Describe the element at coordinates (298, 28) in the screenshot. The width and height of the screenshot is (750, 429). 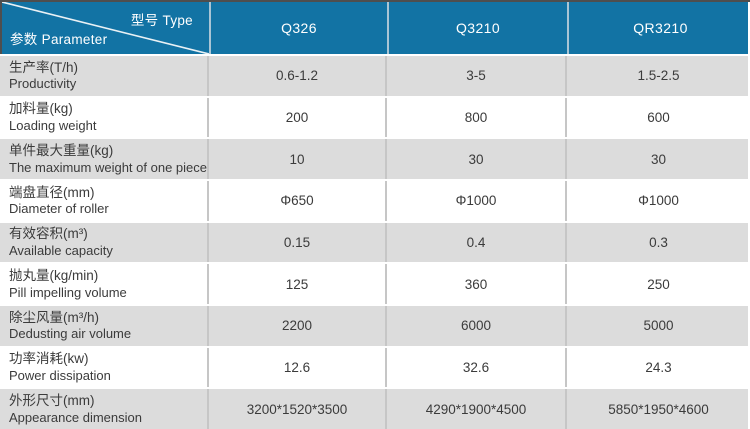
I see `column-header-q326: Q326` at that location.